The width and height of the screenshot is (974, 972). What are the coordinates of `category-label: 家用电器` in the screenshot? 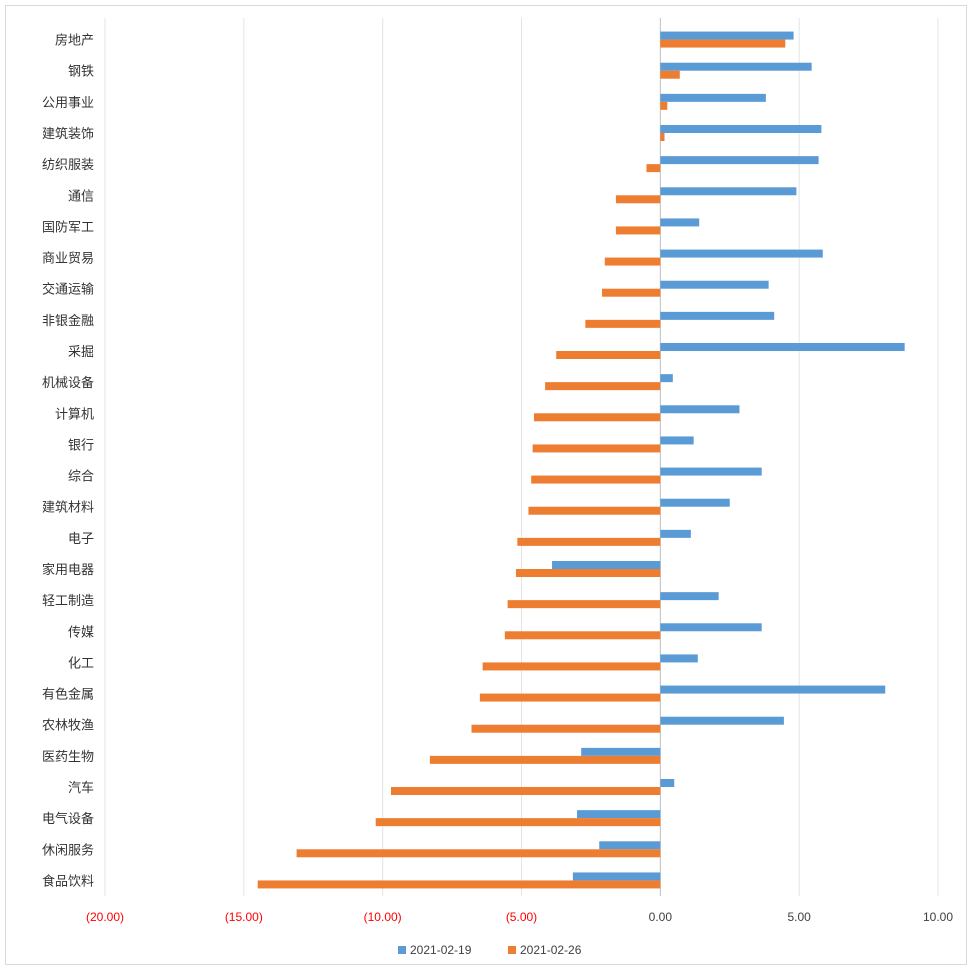 It's located at (68, 570).